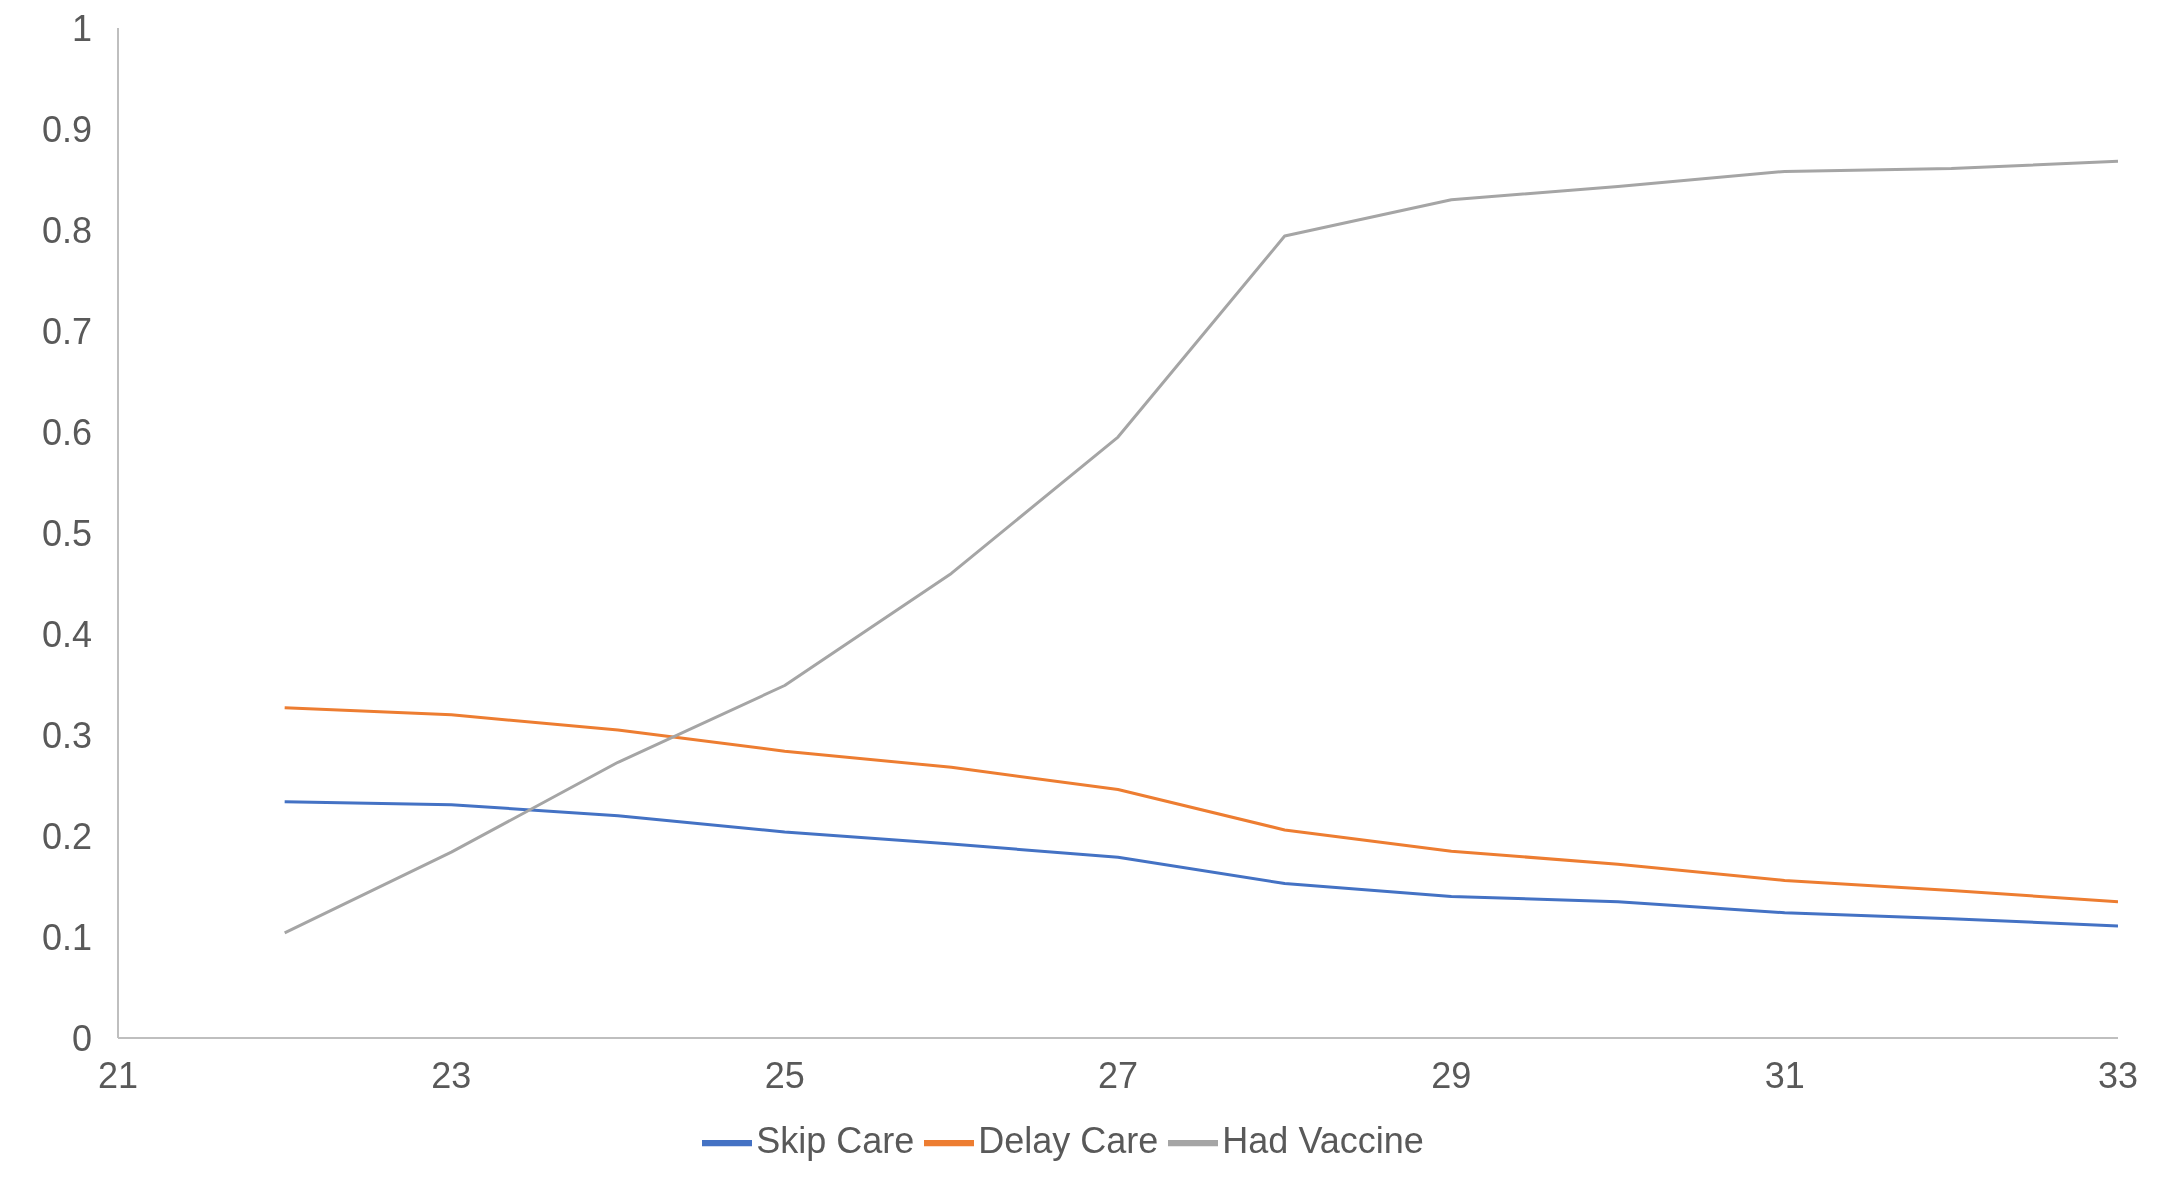 This screenshot has height=1190, width=2174. I want to click on x-tick-label: 27, so click(1118, 1075).